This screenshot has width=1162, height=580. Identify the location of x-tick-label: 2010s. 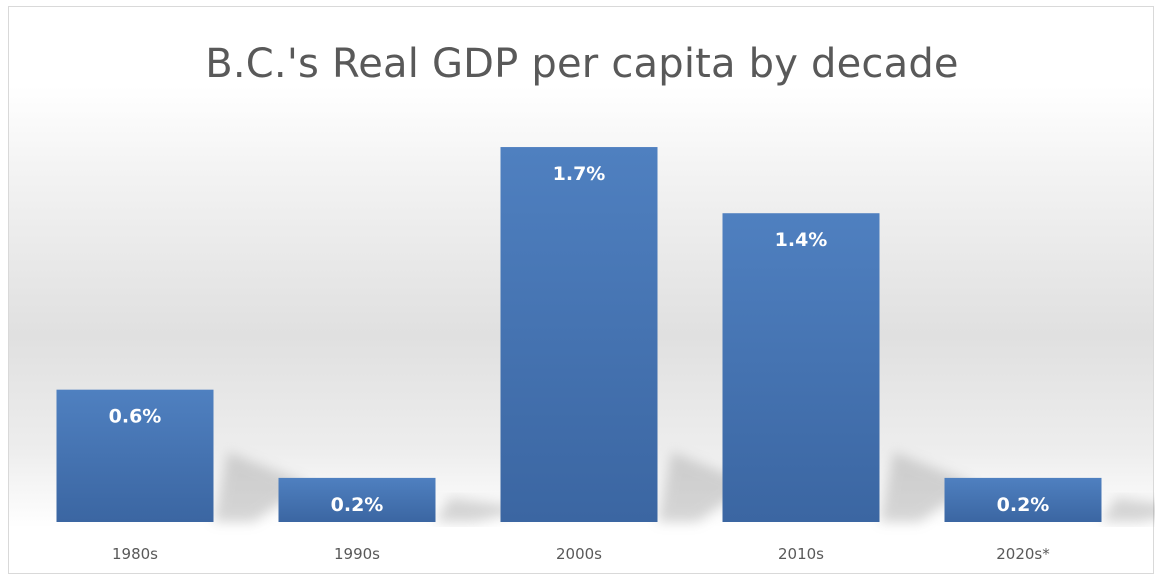
(801, 554).